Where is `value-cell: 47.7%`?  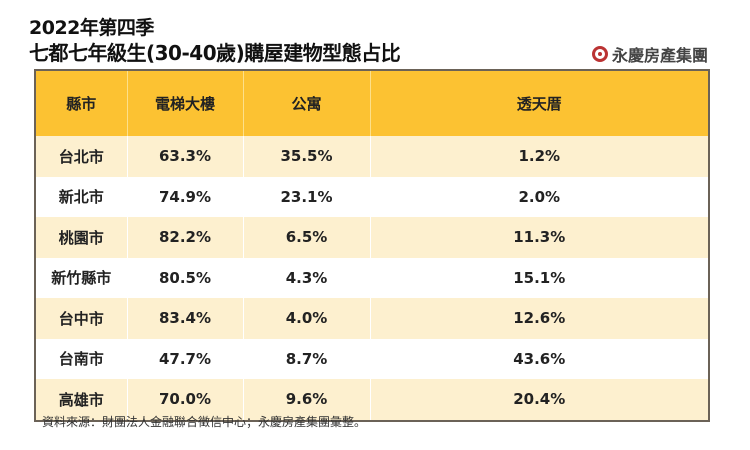 value-cell: 47.7% is located at coordinates (184, 358).